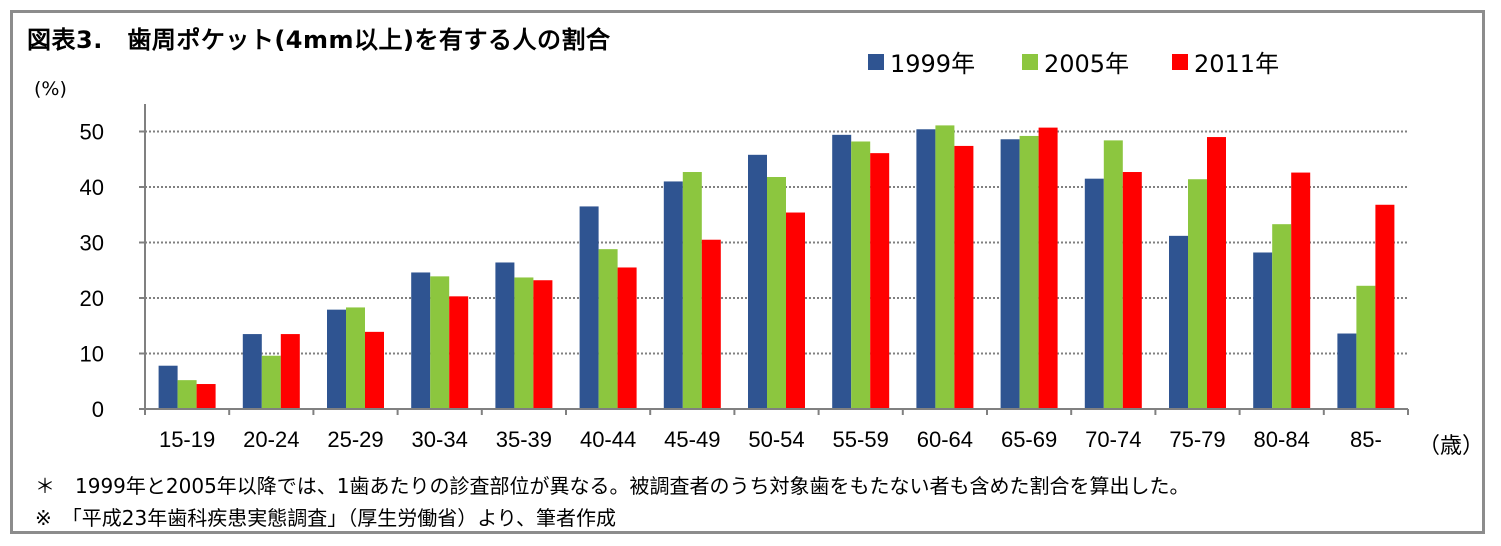  What do you see at coordinates (1029, 439) in the screenshot?
I see `x-tick-label: 65-69` at bounding box center [1029, 439].